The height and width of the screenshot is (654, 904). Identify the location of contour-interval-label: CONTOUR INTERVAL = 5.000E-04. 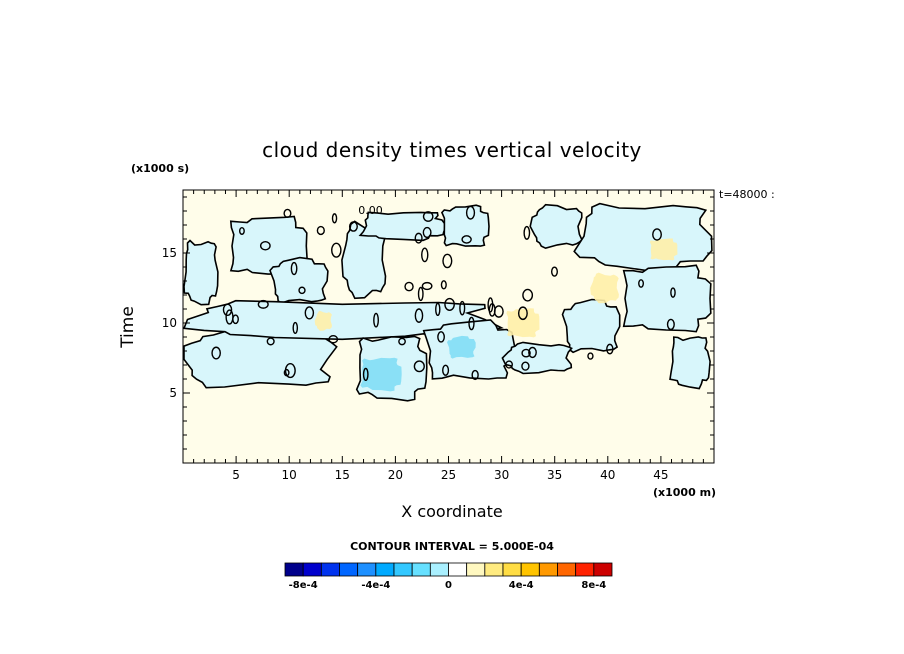
(452, 546).